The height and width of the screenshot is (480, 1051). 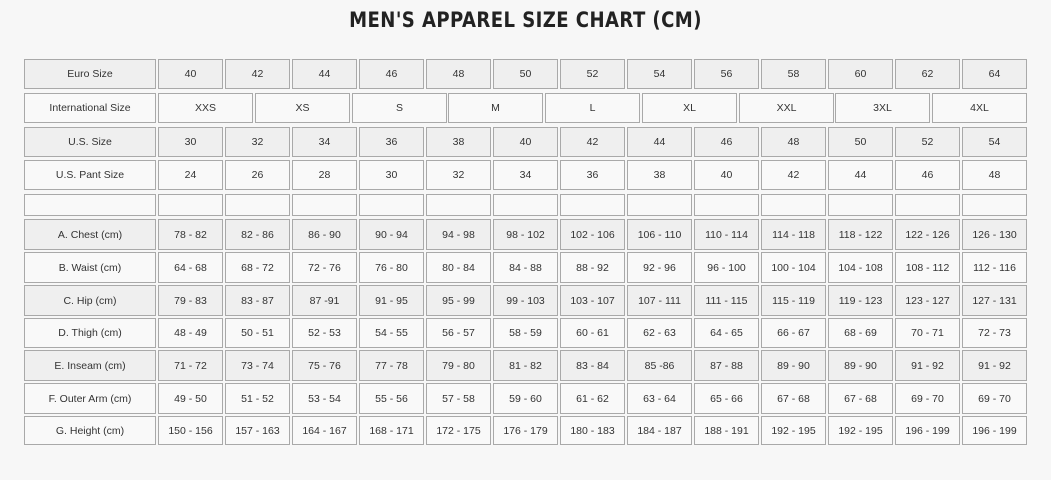 I want to click on table-cell: 110 - 114, so click(x=726, y=234).